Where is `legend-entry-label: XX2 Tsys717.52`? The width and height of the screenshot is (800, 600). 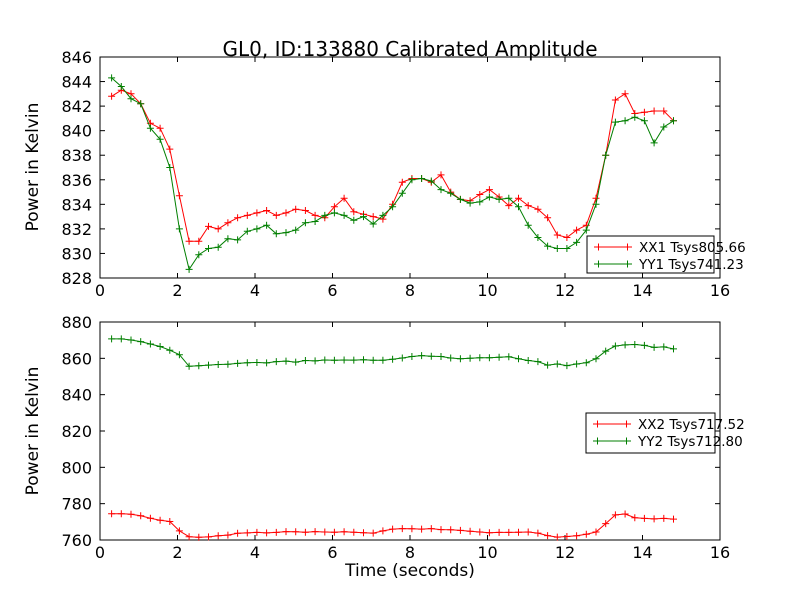
legend-entry-label: XX2 Tsys717.52 is located at coordinates (691, 425).